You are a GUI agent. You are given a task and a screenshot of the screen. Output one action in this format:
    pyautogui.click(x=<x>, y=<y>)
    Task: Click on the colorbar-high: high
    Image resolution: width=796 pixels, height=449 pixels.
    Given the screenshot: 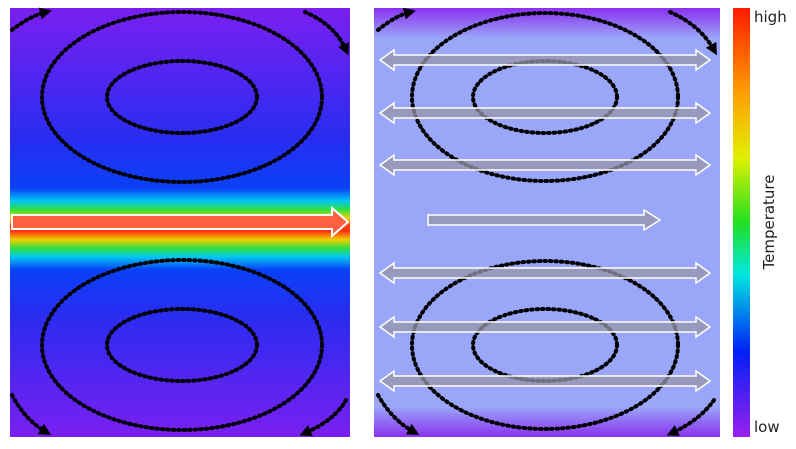 What is the action you would take?
    pyautogui.click(x=770, y=17)
    